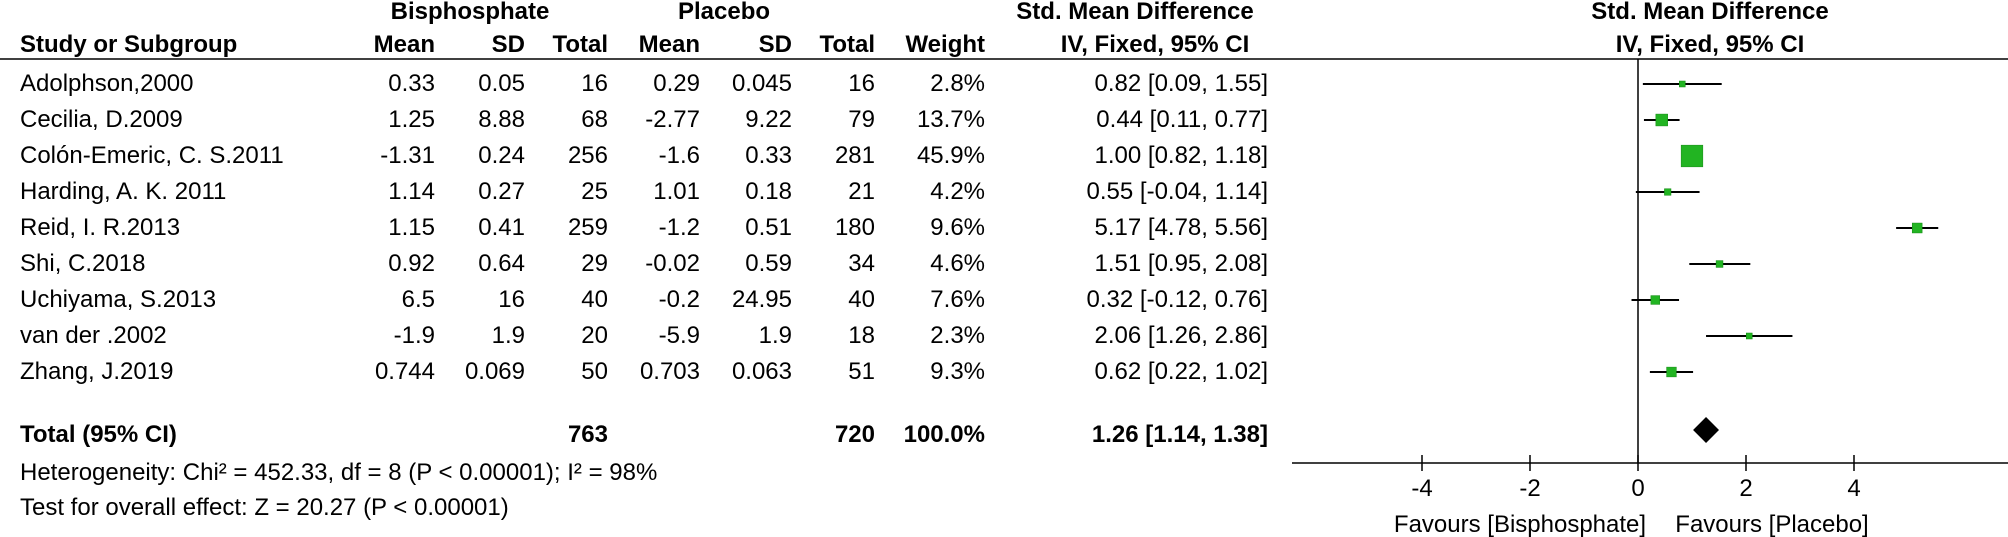 This screenshot has width=2008, height=537. I want to click on total2-value: 21, so click(861, 191).